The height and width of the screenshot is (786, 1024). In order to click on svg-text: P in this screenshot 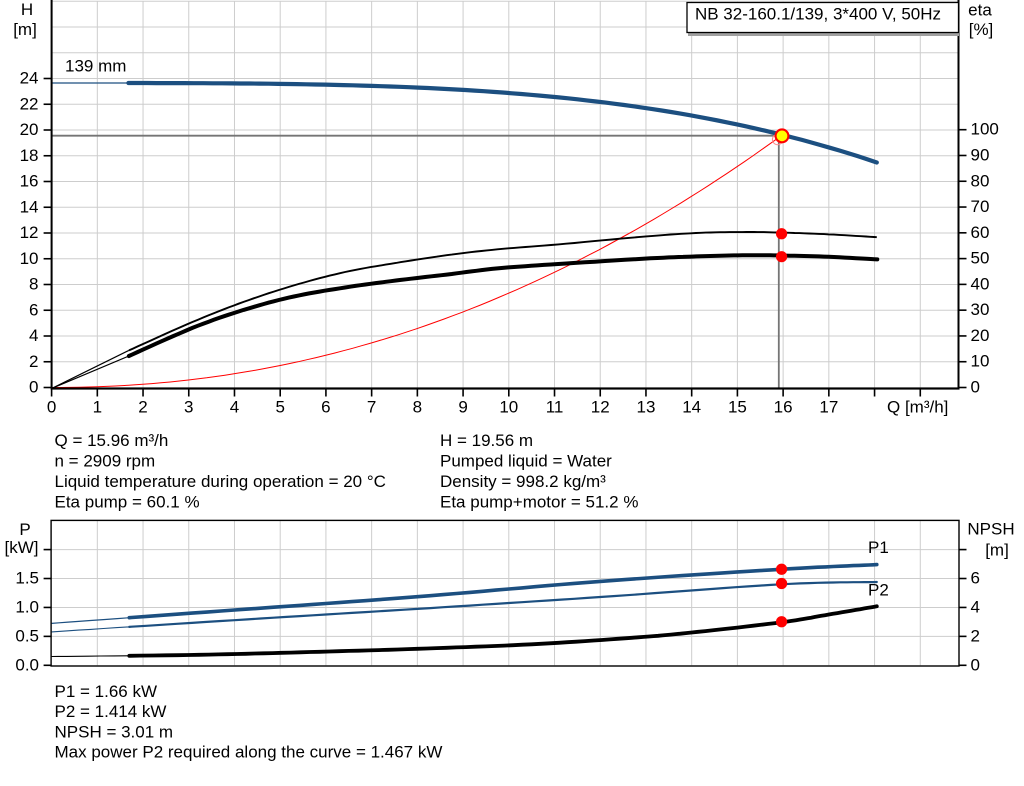, I will do `click(24, 529)`.